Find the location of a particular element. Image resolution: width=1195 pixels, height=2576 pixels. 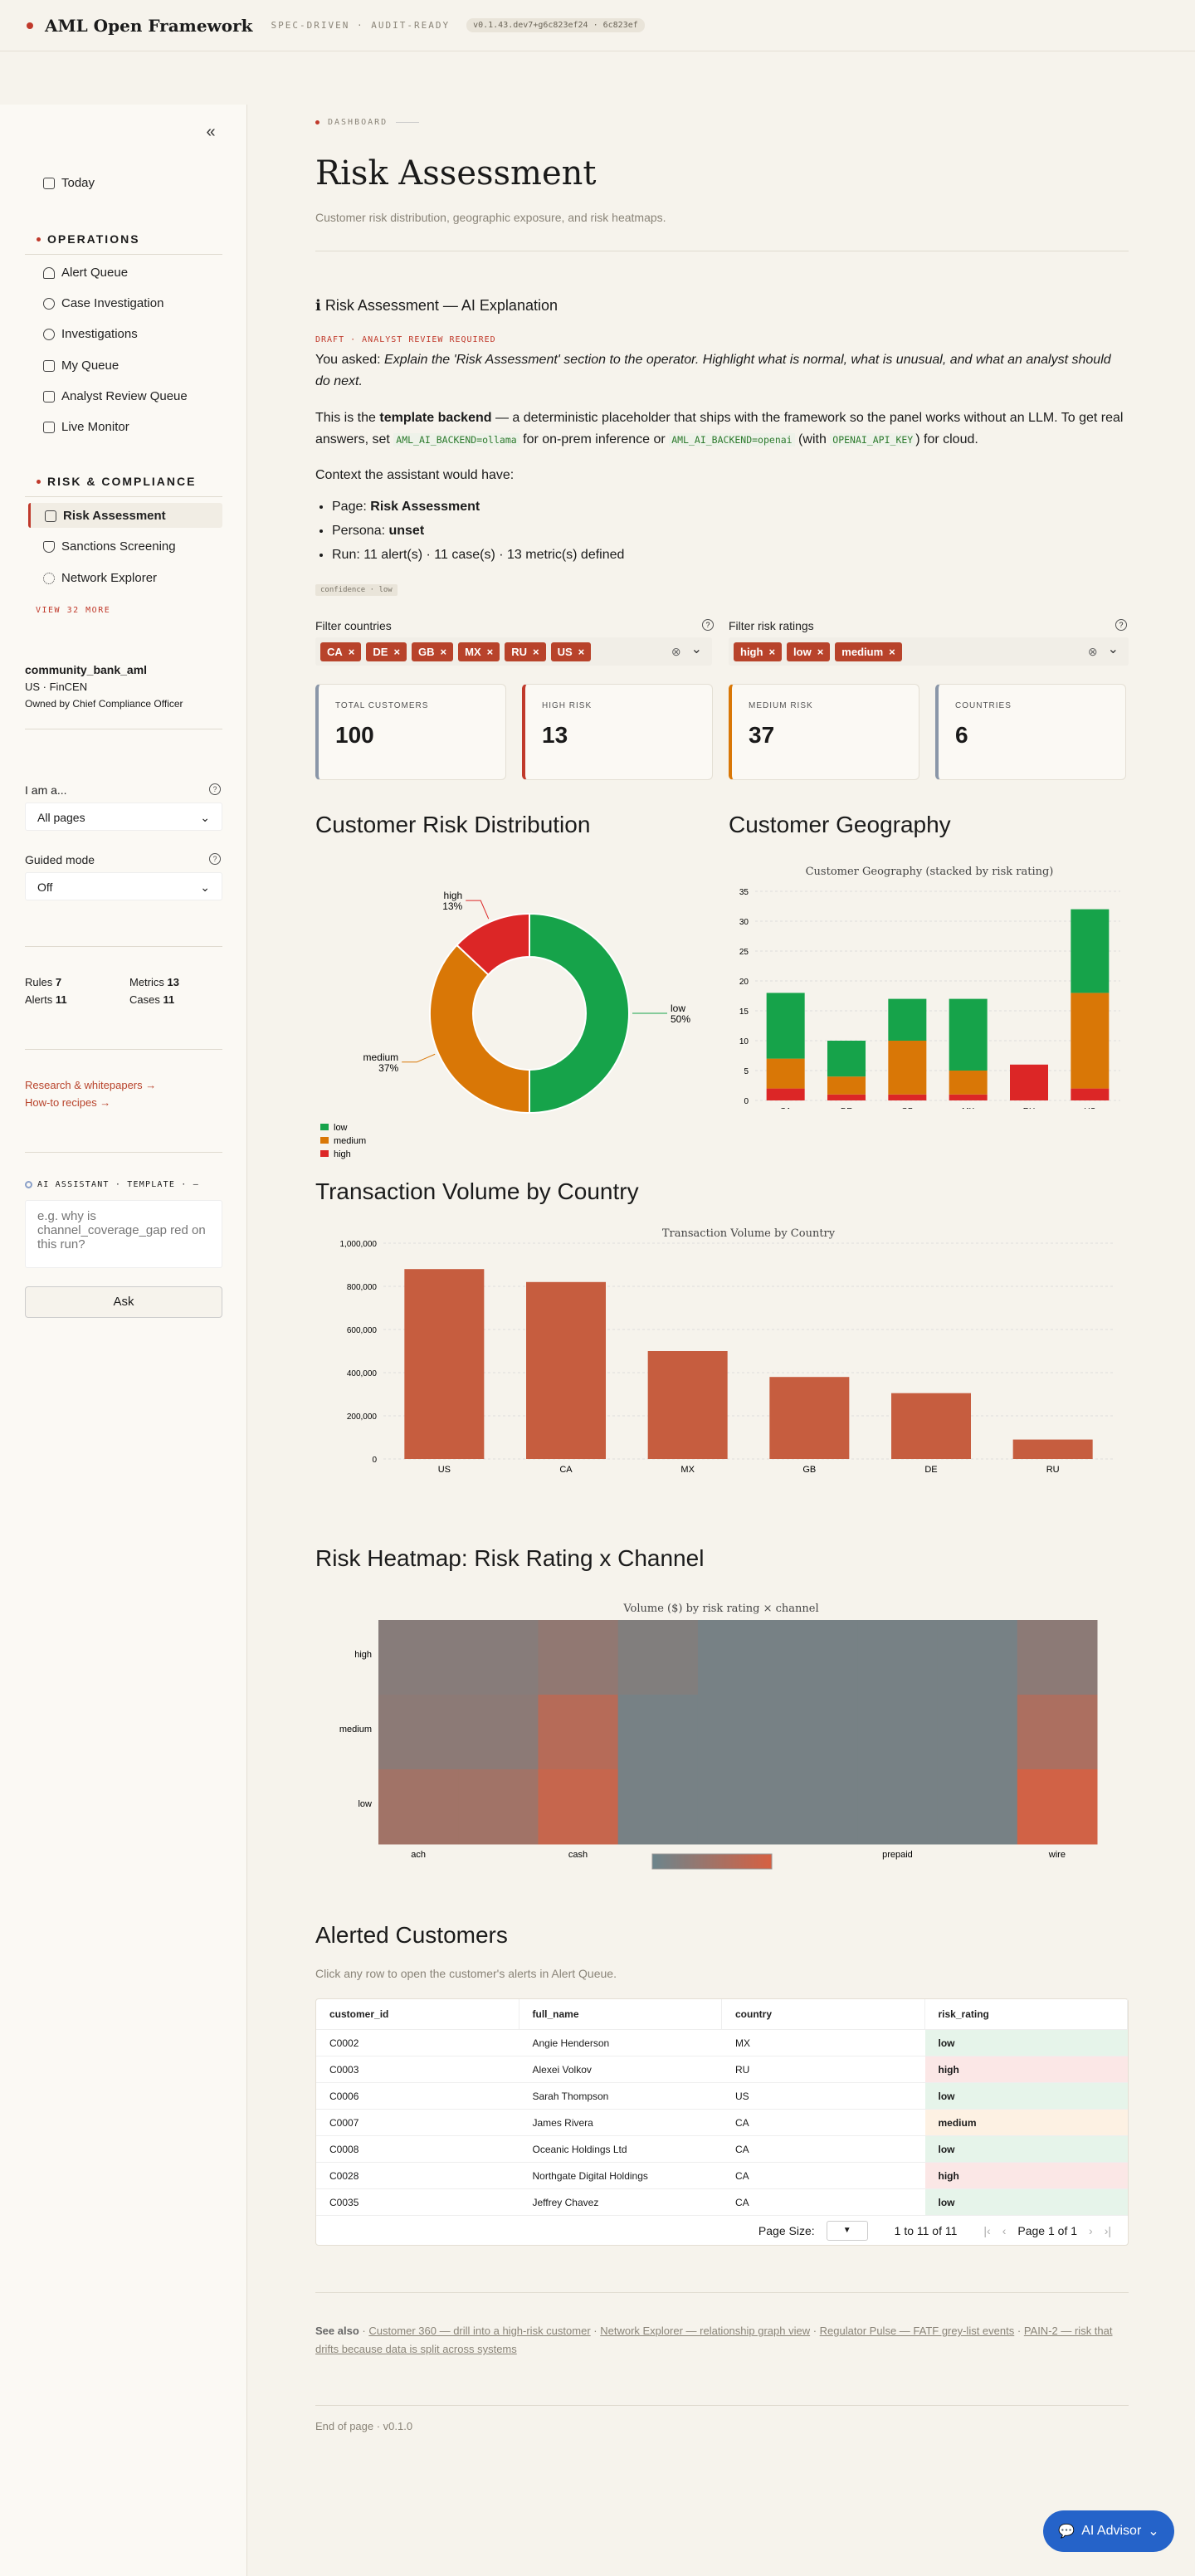

pie-slice-low is located at coordinates (579, 1014).